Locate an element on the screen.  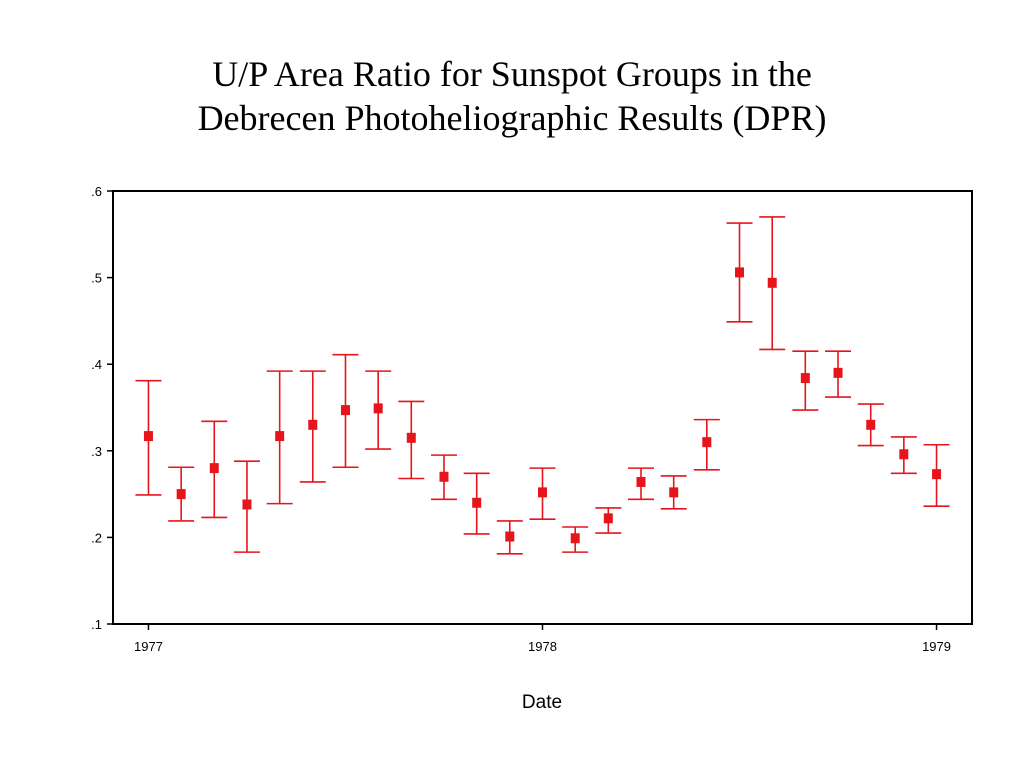
x-tick-label: 1979 is located at coordinates (936, 646).